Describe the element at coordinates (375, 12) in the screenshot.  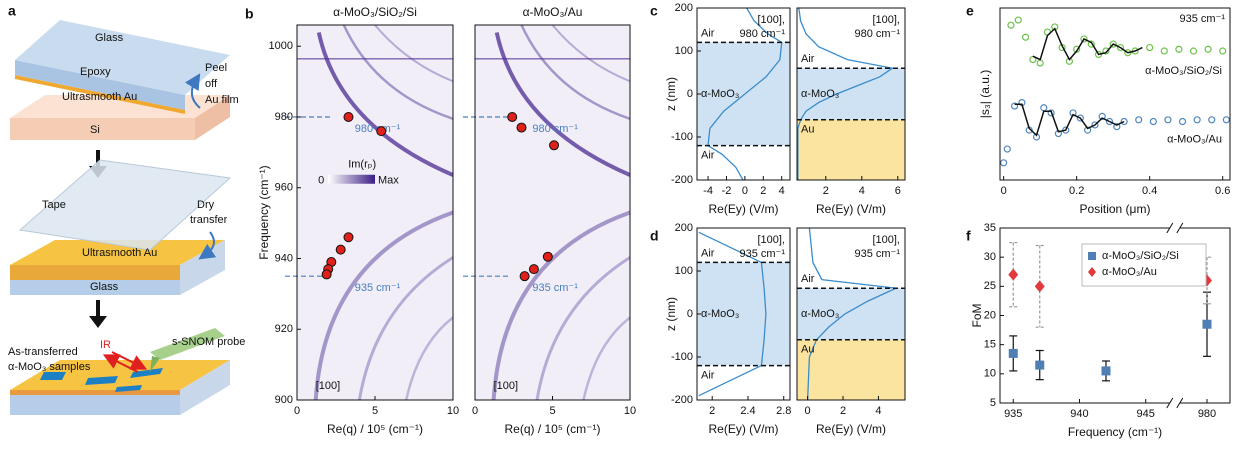
I see `chart-title: α-MoO₃/SiO₂/Si` at that location.